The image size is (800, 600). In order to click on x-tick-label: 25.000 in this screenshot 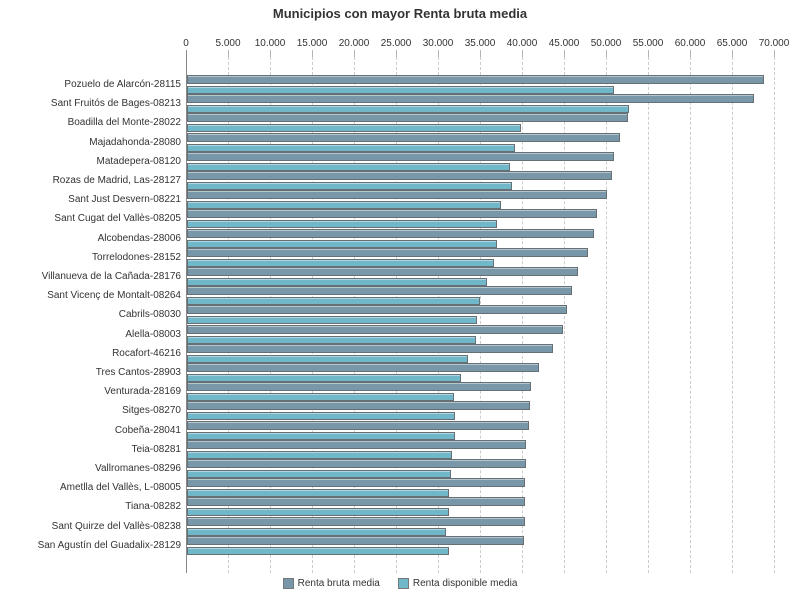, I will do `click(396, 43)`.